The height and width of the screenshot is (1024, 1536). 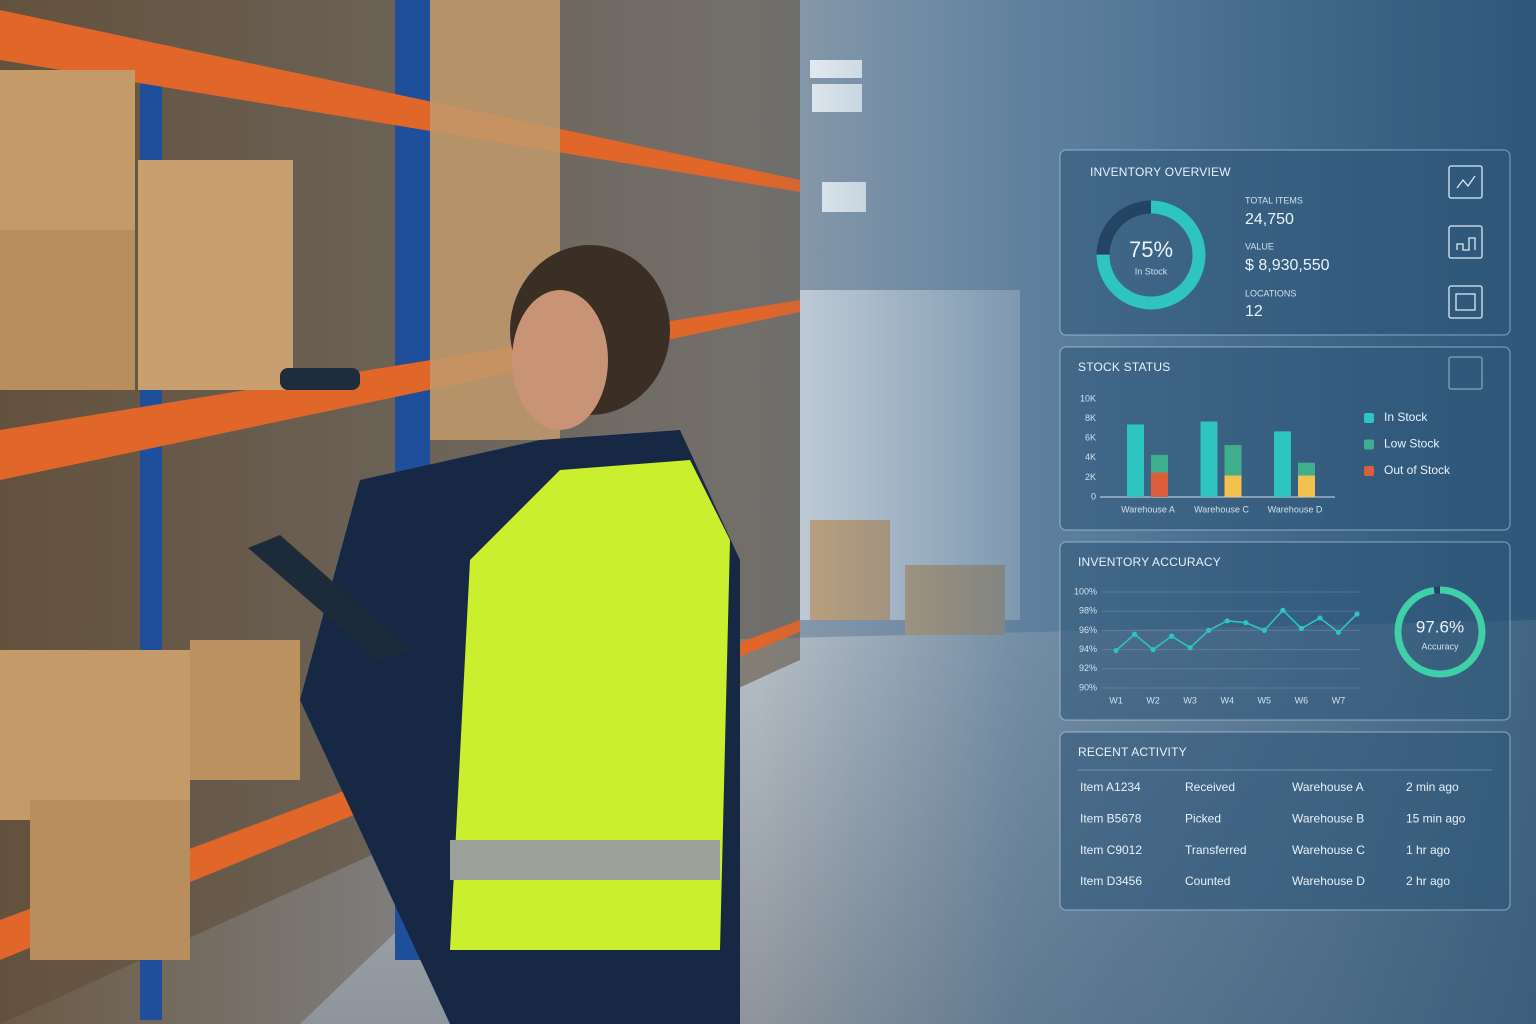 I want to click on y-tick-label: 90%, so click(x=1088, y=687).